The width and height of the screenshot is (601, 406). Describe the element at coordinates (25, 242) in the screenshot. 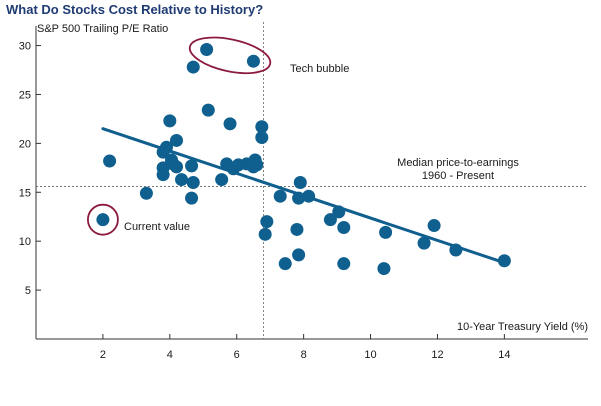

I see `y-tick-label: 10` at that location.